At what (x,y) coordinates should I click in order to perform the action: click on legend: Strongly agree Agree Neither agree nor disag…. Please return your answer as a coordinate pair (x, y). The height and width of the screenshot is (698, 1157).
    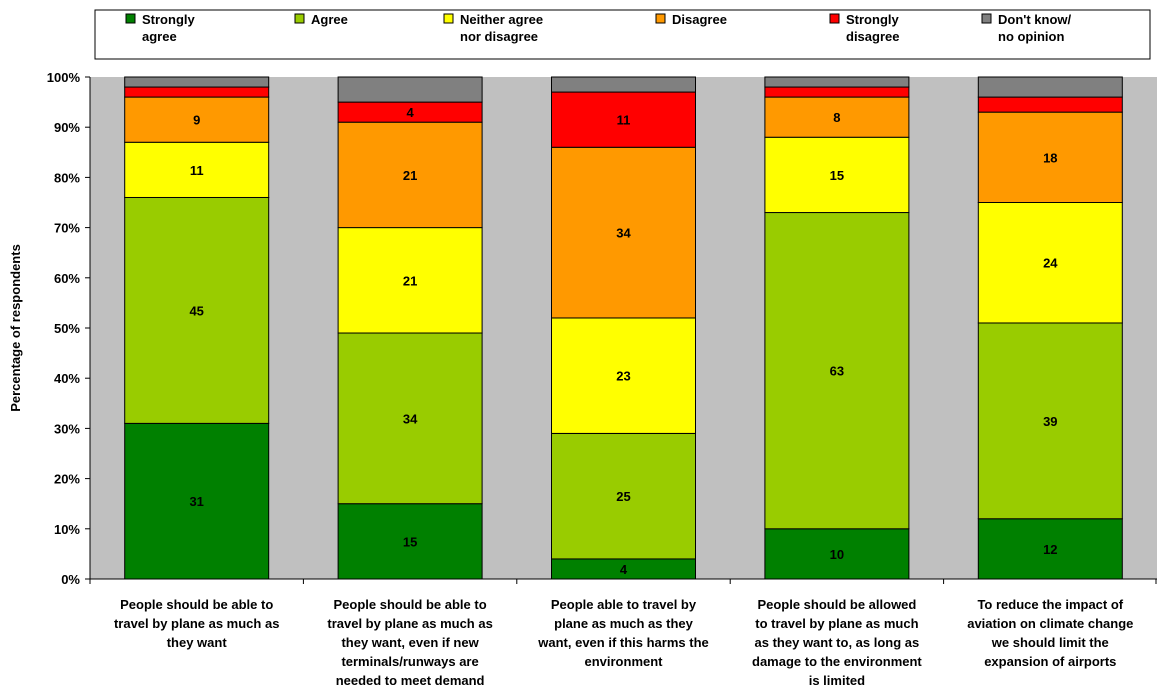
    Looking at the image, I should click on (622, 34).